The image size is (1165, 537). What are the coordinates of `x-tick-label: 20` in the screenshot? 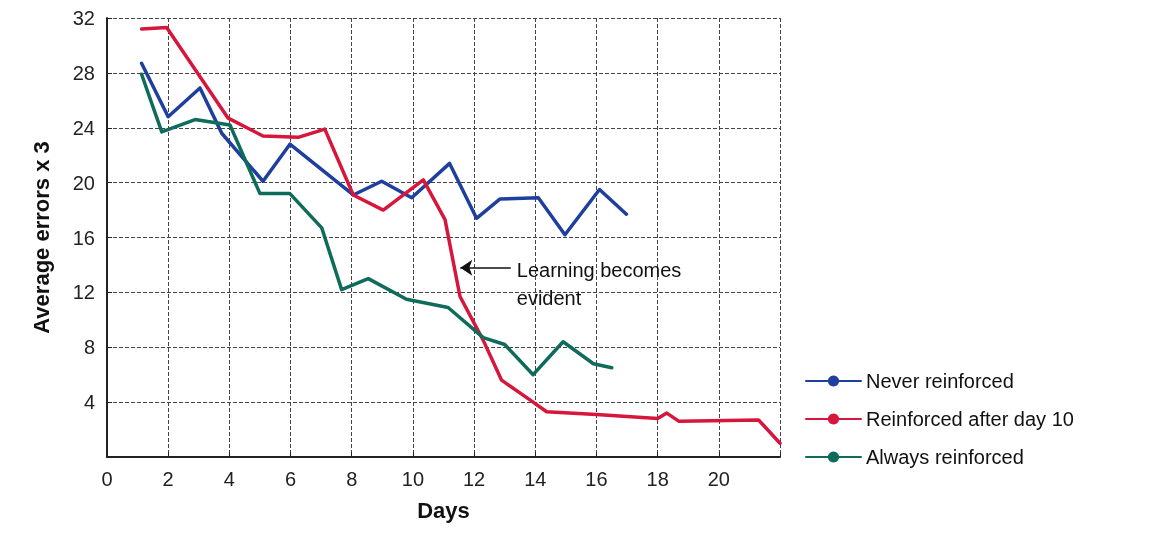 It's located at (718, 479).